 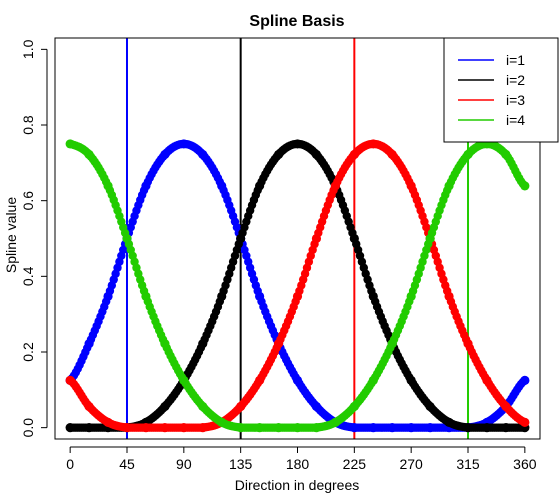 What do you see at coordinates (203, 344) in the screenshot?
I see `data-point-i=2-105` at bounding box center [203, 344].